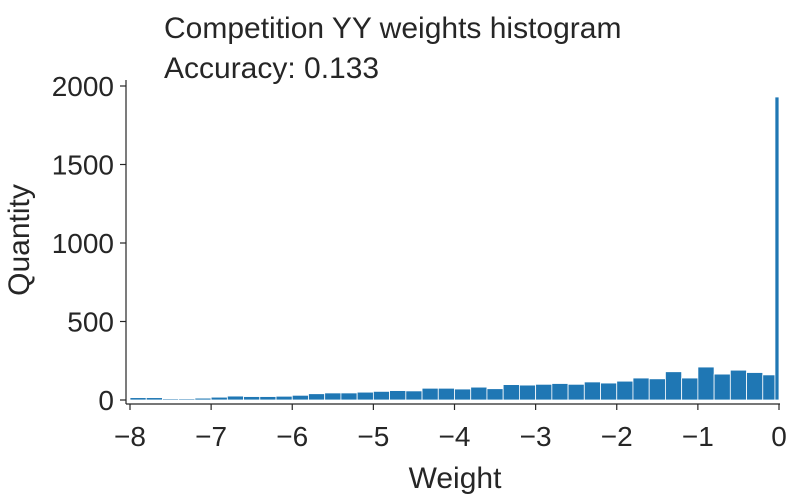  What do you see at coordinates (292, 436) in the screenshot?
I see `x-tick-label: −6` at bounding box center [292, 436].